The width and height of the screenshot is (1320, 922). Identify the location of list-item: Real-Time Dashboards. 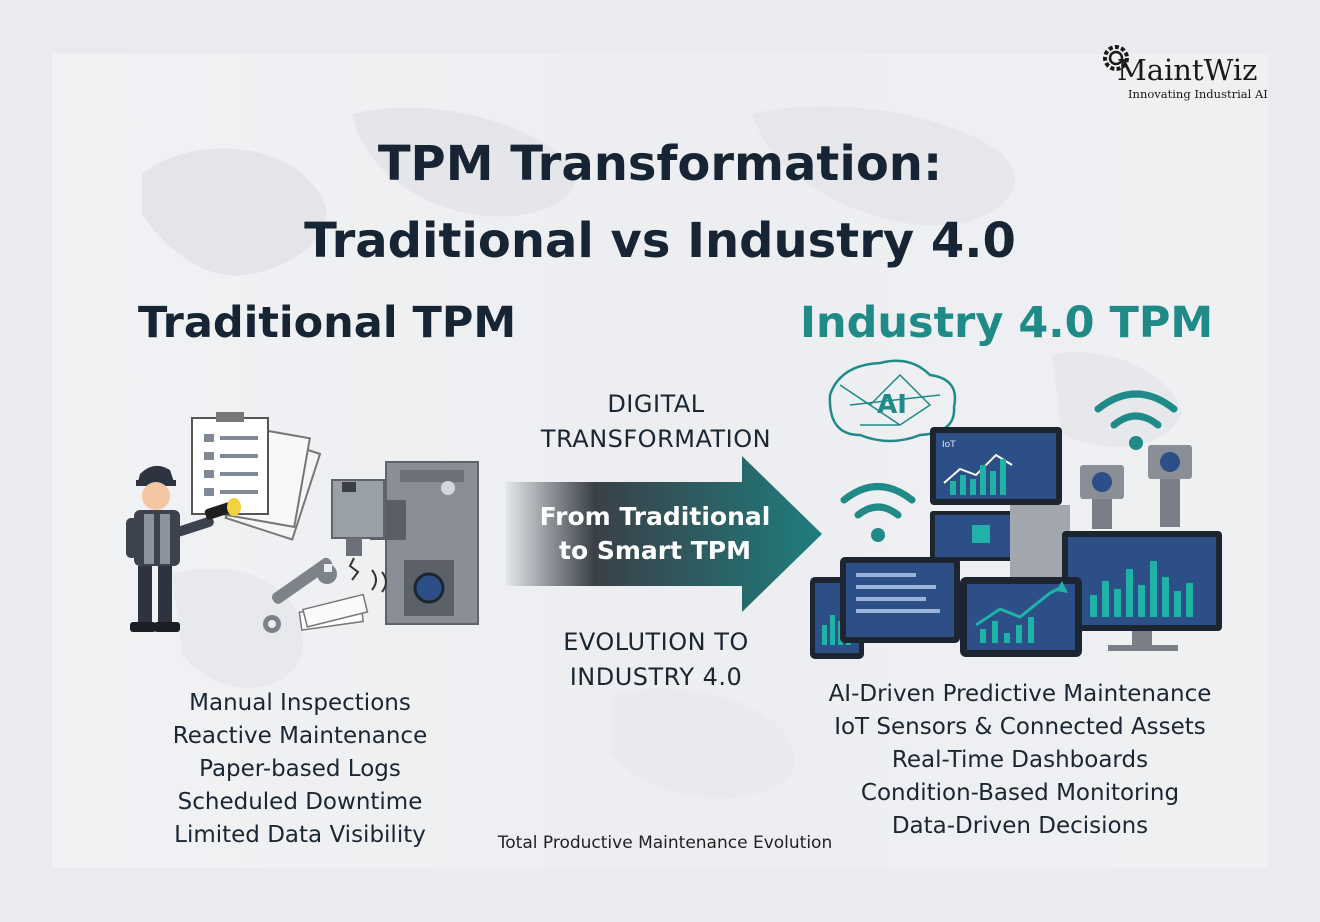
(1020, 760).